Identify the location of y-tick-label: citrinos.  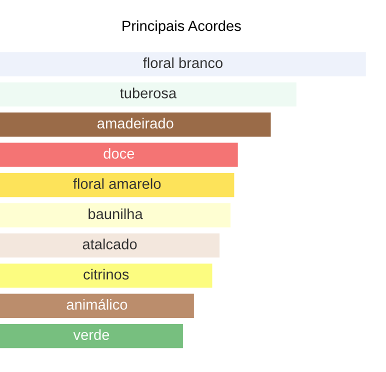
(106, 274).